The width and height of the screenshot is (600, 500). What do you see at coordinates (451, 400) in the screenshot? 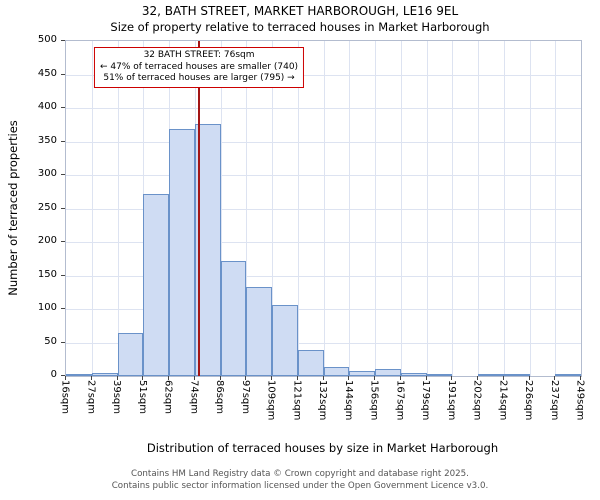
I see `x-tick-label: 191sqm` at bounding box center [451, 400].